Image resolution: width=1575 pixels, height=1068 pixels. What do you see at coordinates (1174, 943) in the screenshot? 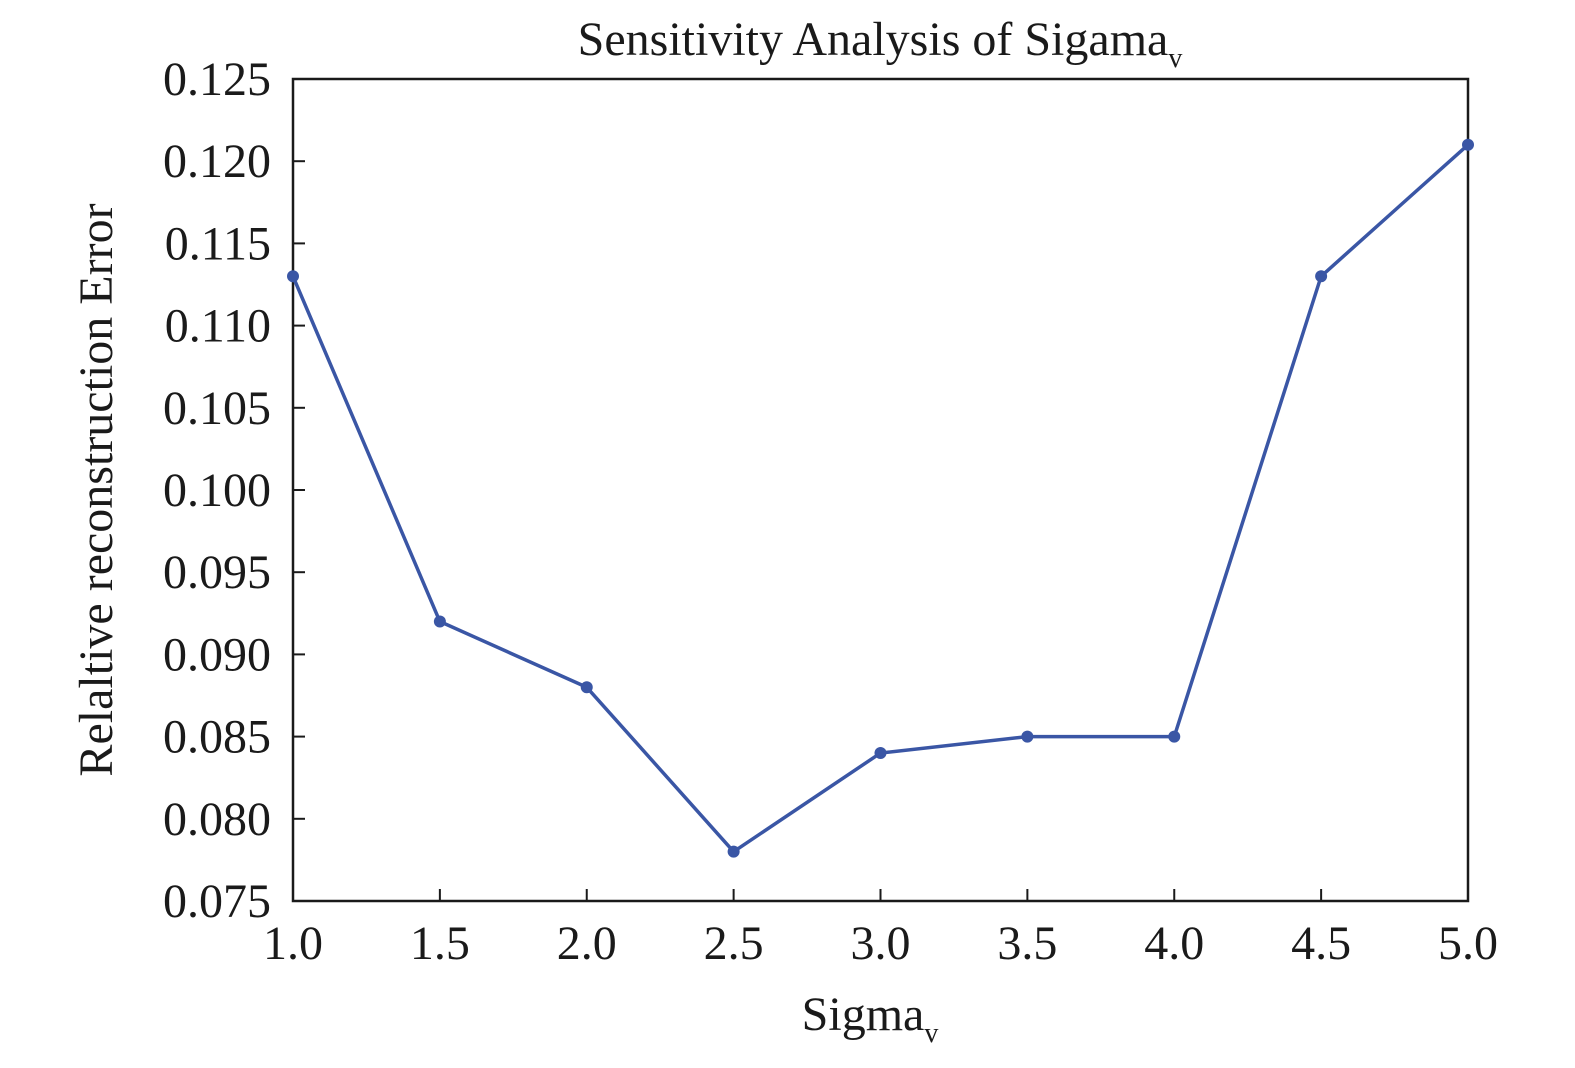
I see `x-tick-label: 4.0` at bounding box center [1174, 943].